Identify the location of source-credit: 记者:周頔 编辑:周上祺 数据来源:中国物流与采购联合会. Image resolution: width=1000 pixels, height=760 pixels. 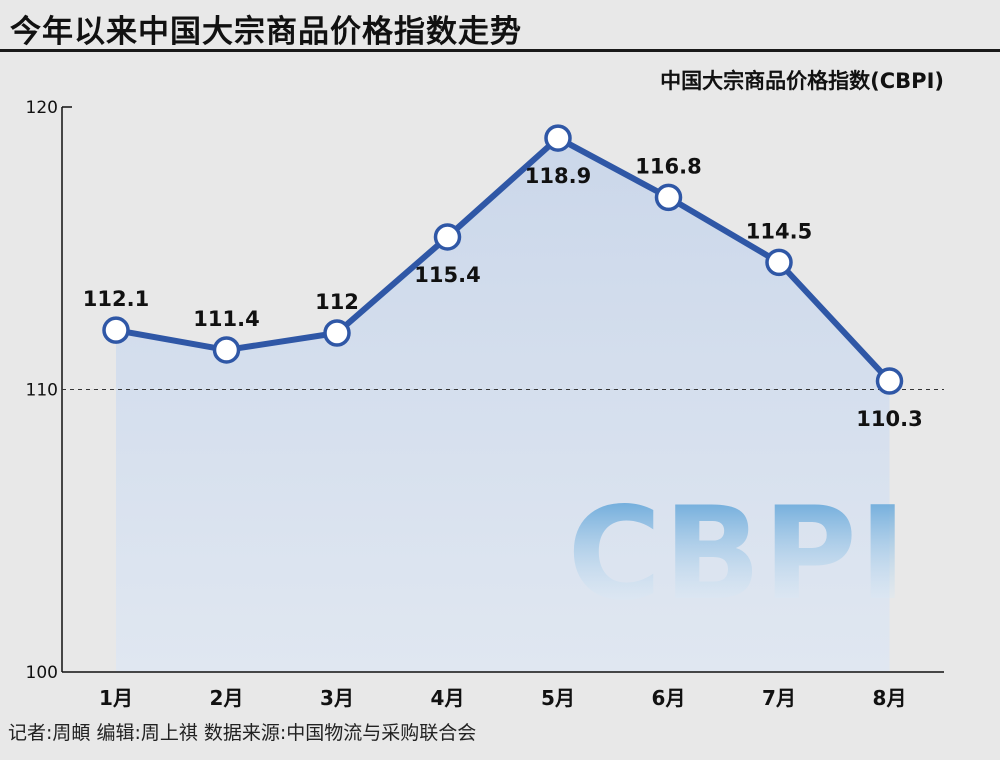
(242, 733).